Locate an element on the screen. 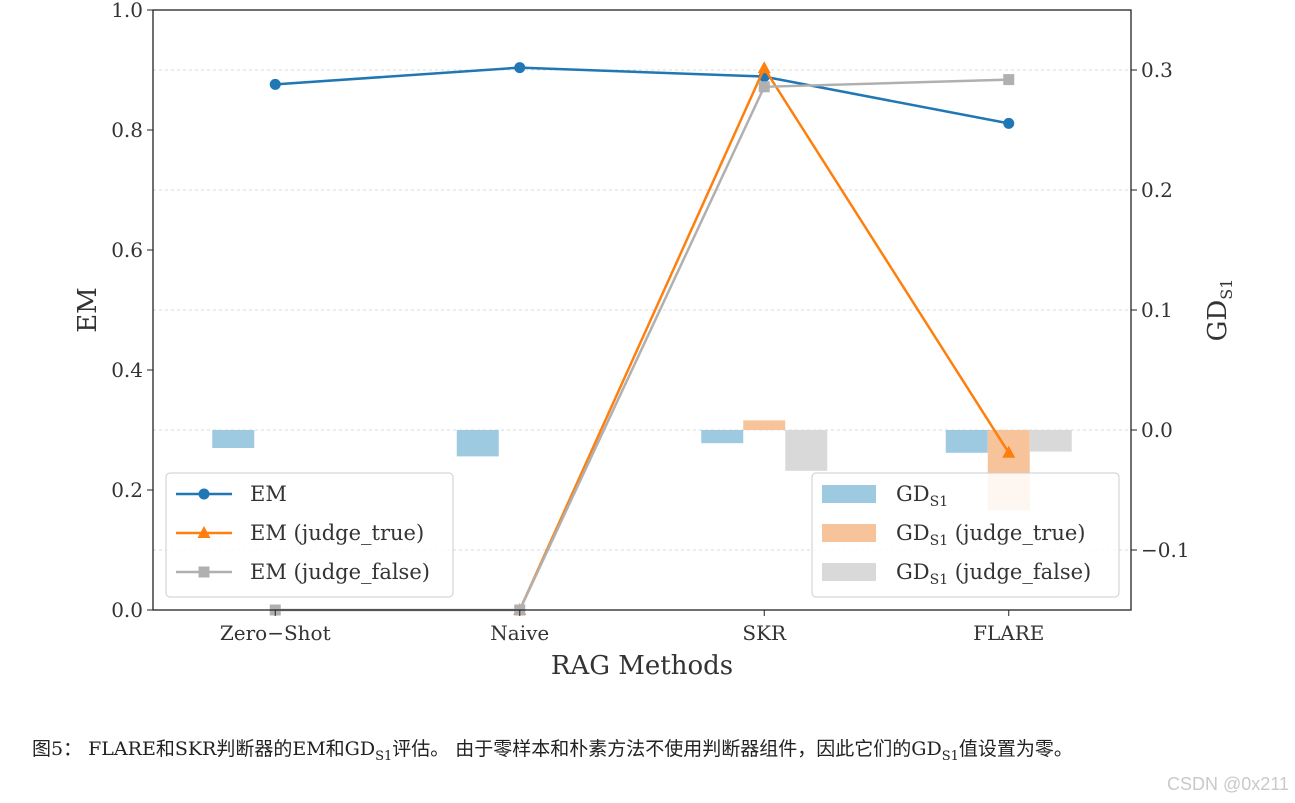 The height and width of the screenshot is (803, 1295). x-tick-label: FLARE is located at coordinates (1008, 633).